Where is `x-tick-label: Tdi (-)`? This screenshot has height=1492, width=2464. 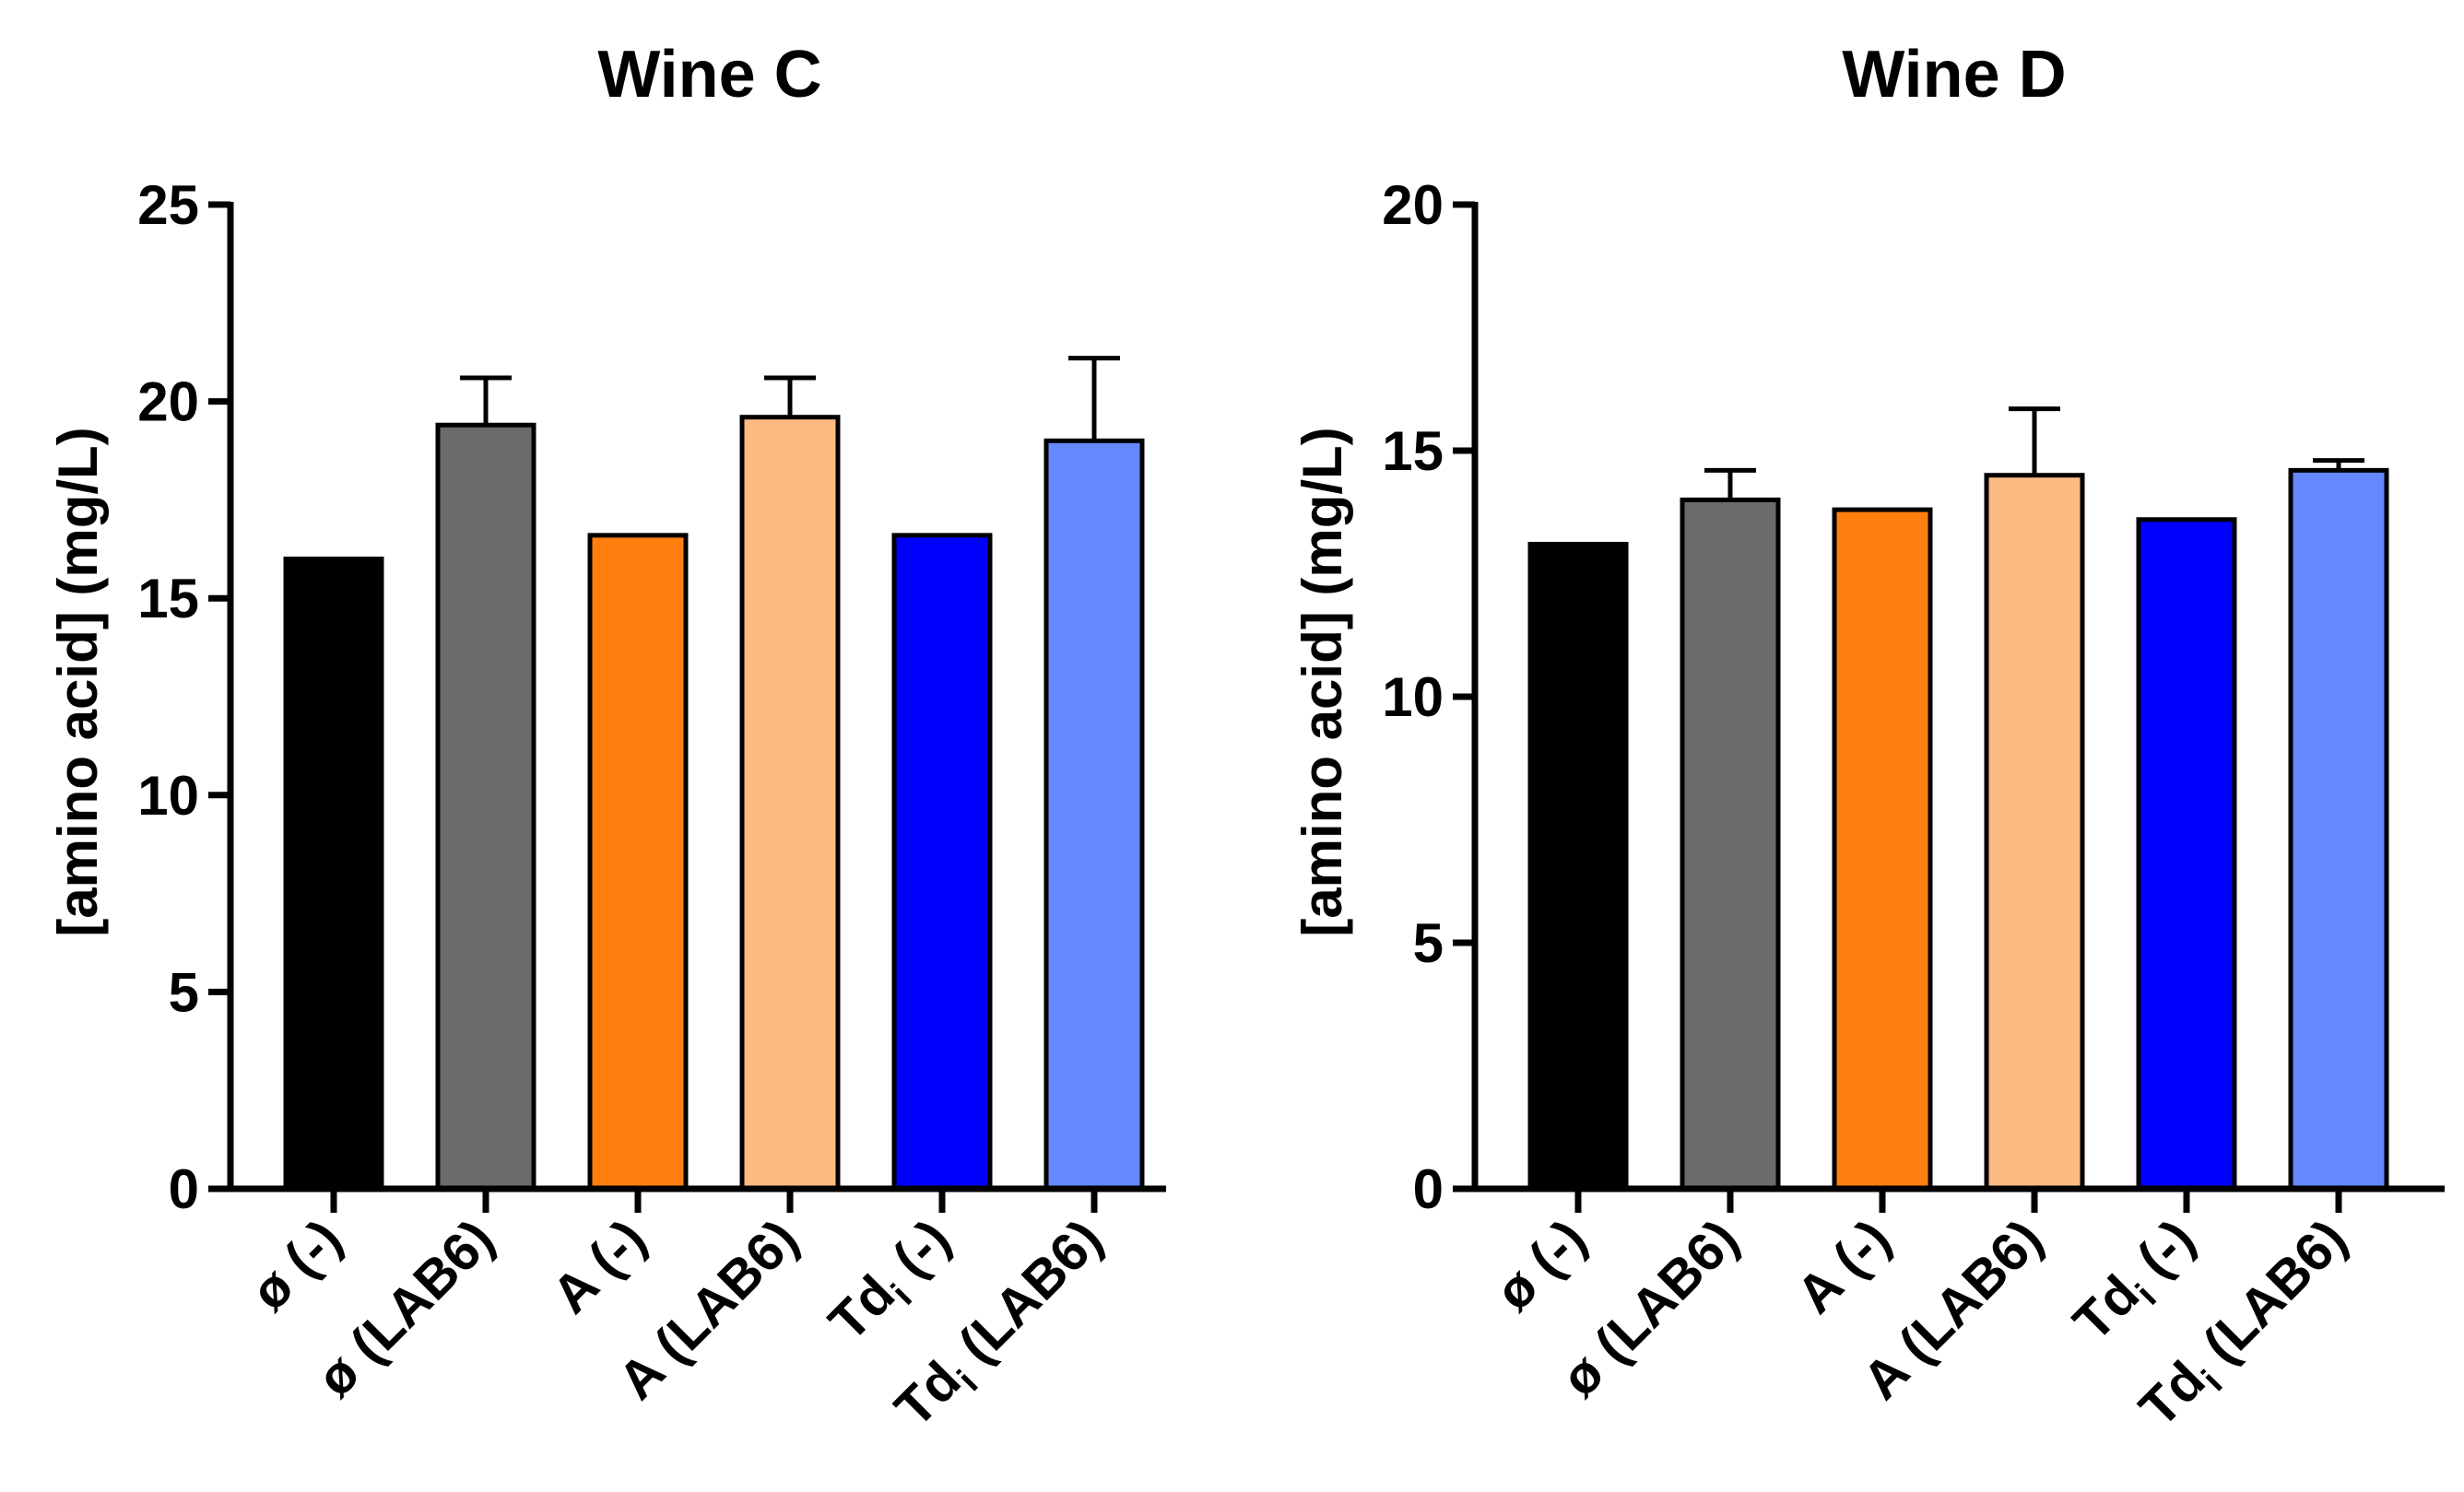 x-tick-label: Tdi (-) is located at coordinates (893, 1283).